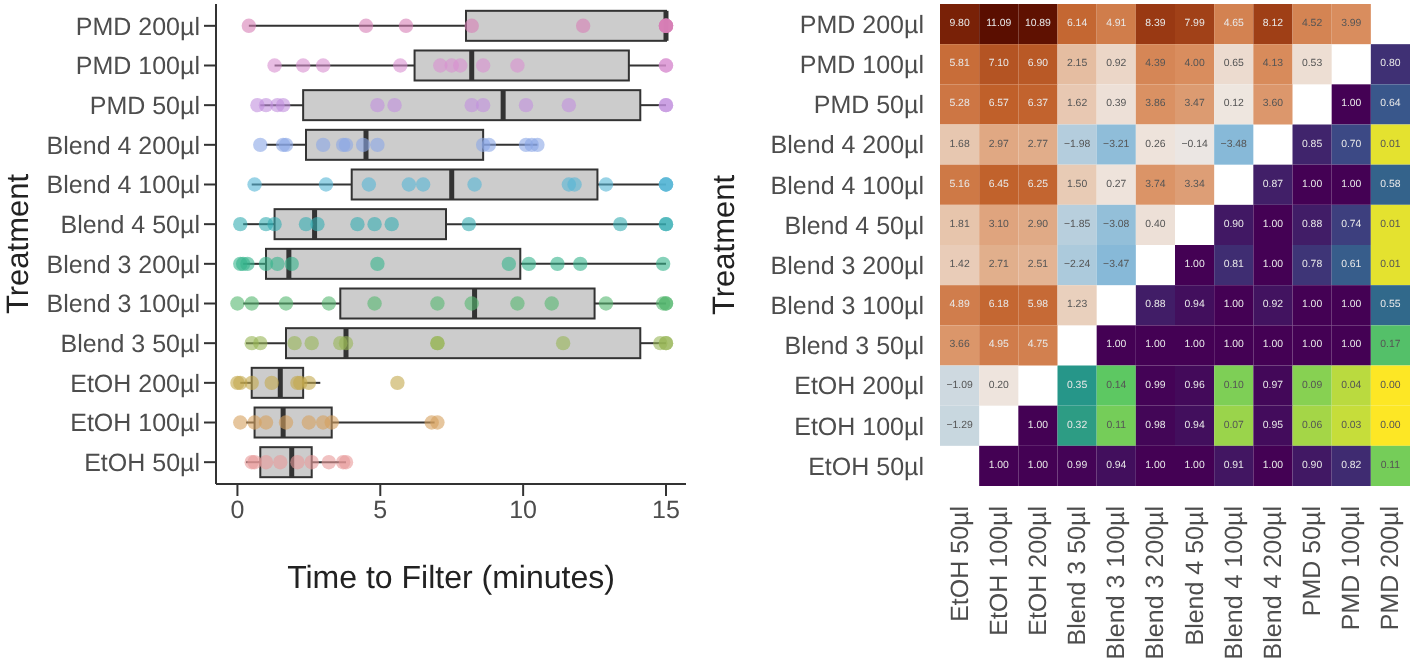 This screenshot has width=1418, height=662. What do you see at coordinates (523, 509) in the screenshot?
I see `x-tick-label: 10` at bounding box center [523, 509].